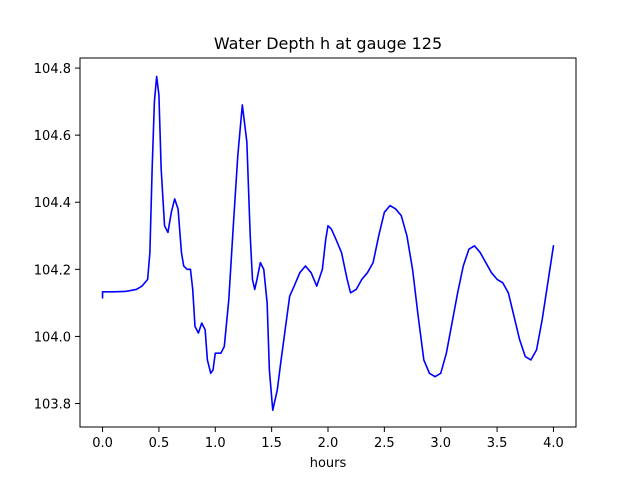 The image size is (640, 480). I want to click on x-tick-label: 2.0, so click(328, 443).